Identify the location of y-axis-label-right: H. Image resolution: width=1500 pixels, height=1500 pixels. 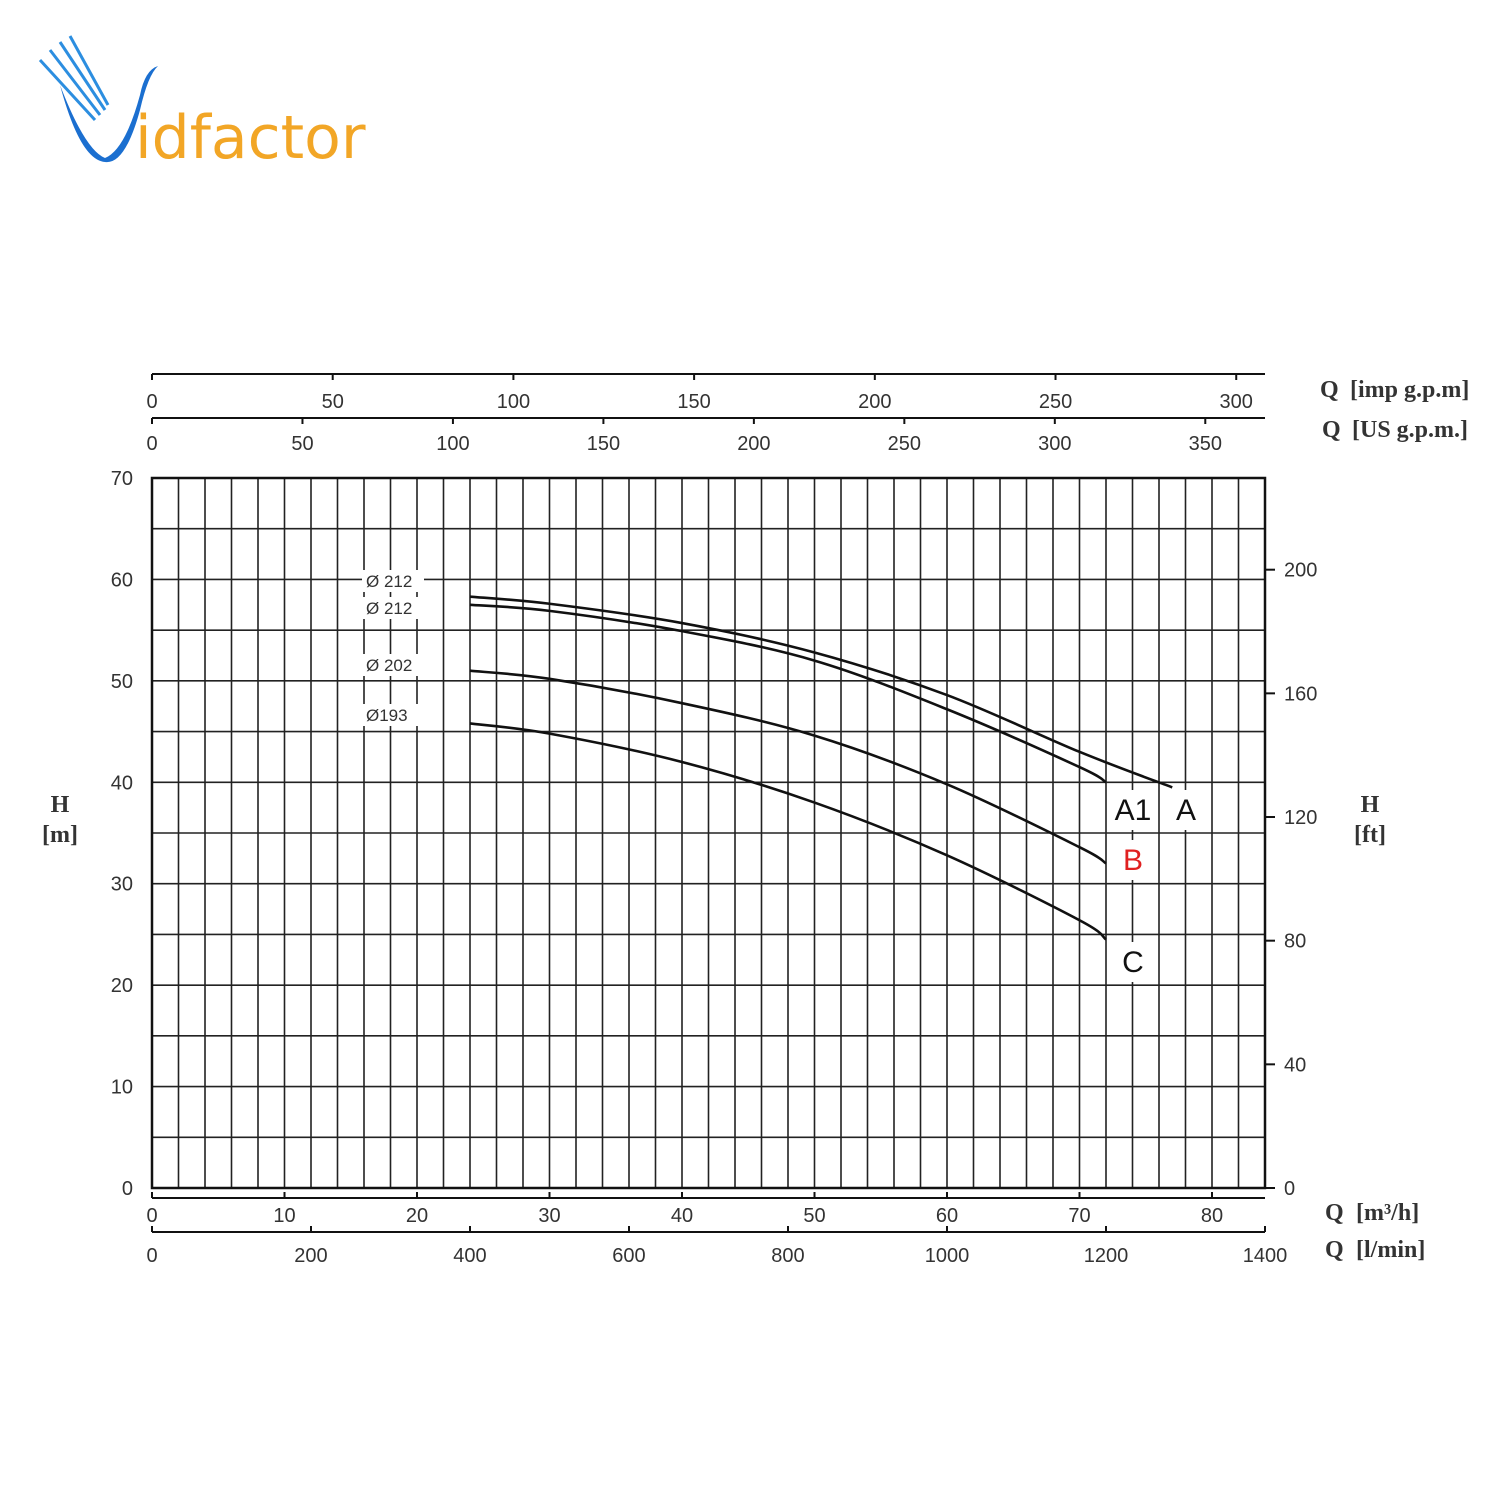
(1370, 805).